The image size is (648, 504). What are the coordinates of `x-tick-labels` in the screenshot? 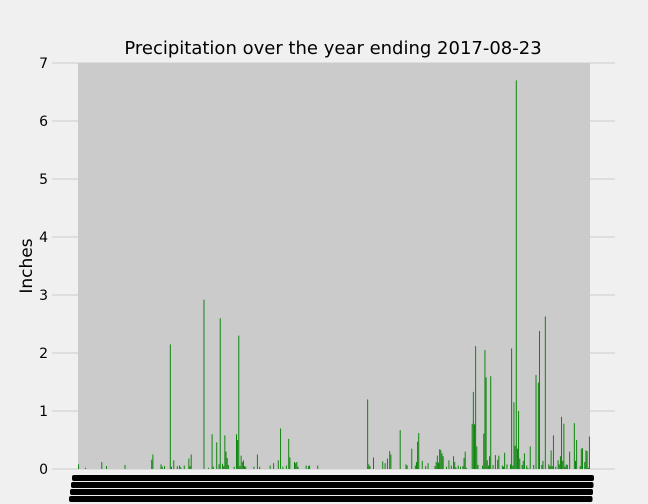 It's located at (331, 488).